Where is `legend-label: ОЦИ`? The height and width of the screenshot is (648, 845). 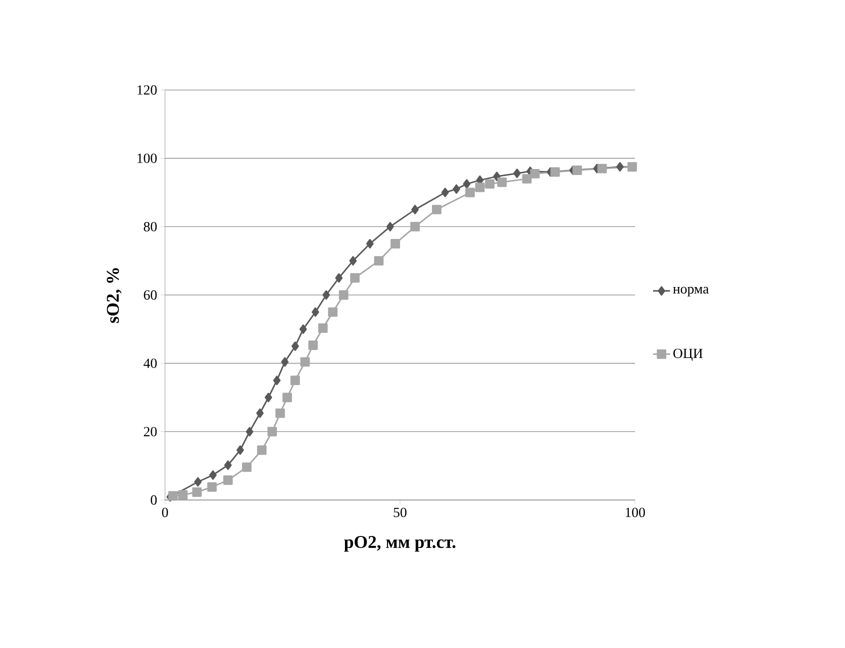 legend-label: ОЦИ is located at coordinates (688, 354).